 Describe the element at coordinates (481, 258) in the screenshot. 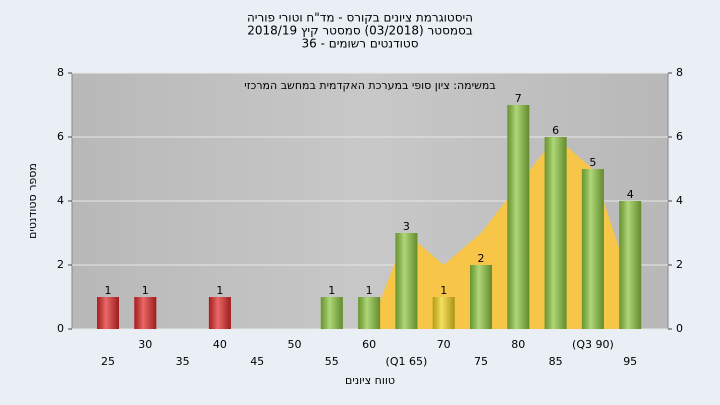

I see `data-label: 2` at that location.